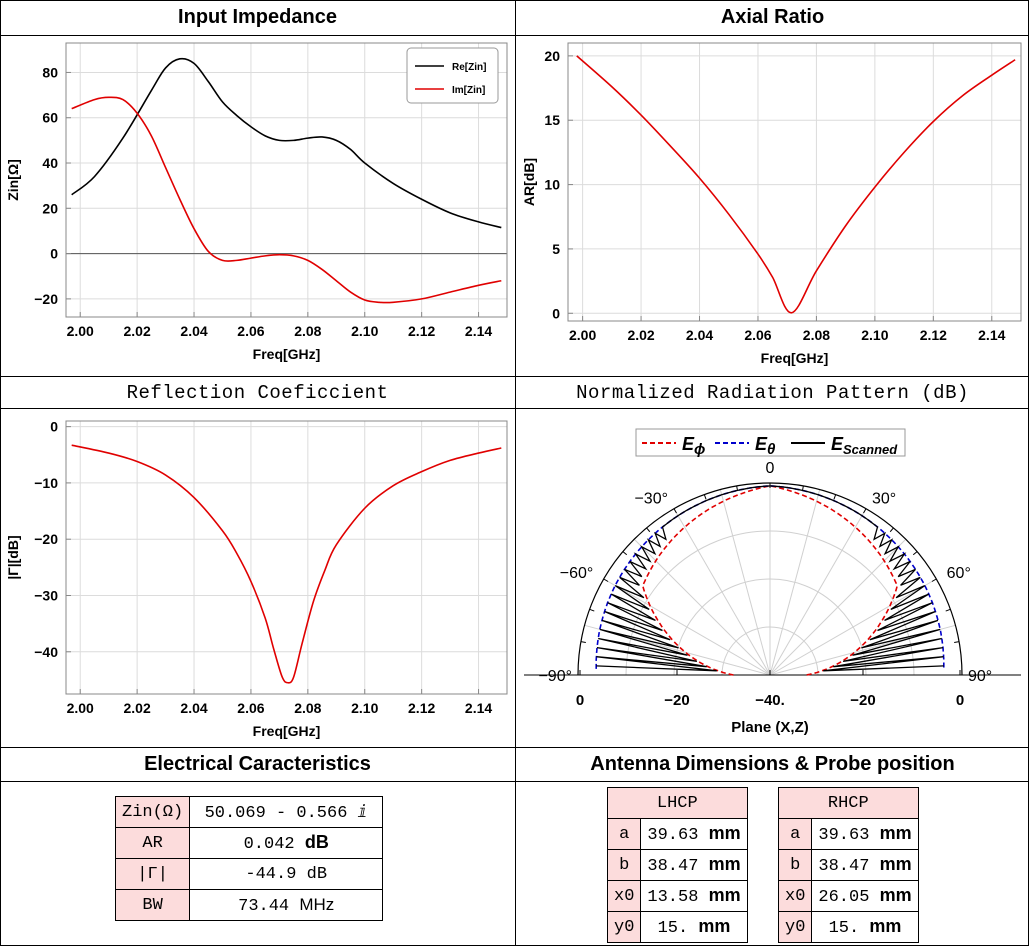  Describe the element at coordinates (673, 897) in the screenshot. I see `value-text: 13.58` at that location.